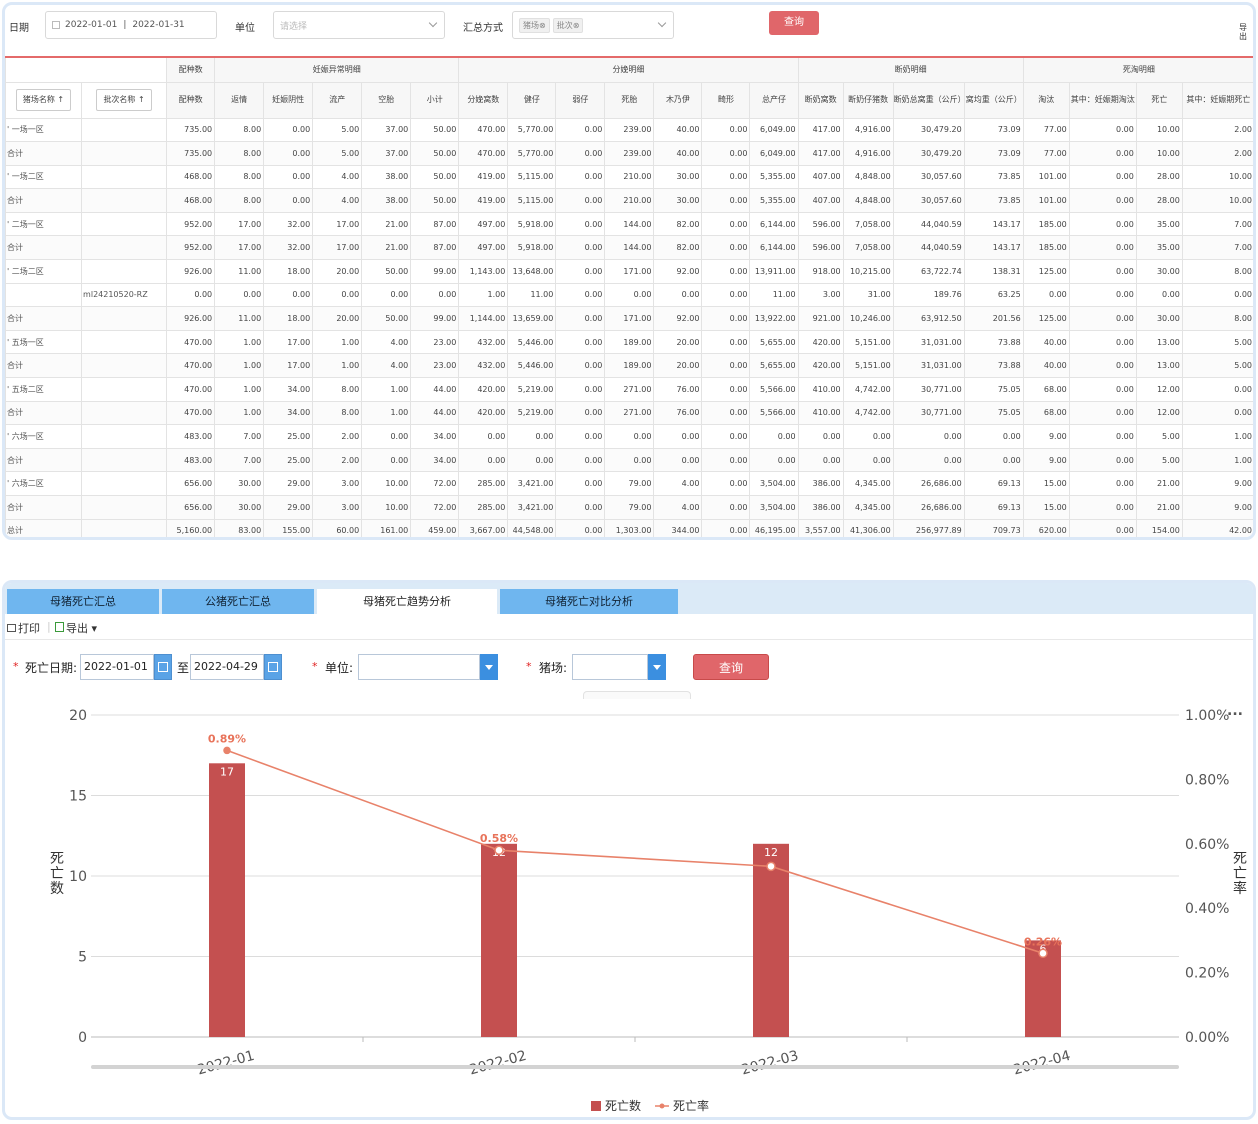 Image resolution: width=1258 pixels, height=1124 pixels. What do you see at coordinates (435, 389) in the screenshot?
I see `table-cell: 44.00` at bounding box center [435, 389].